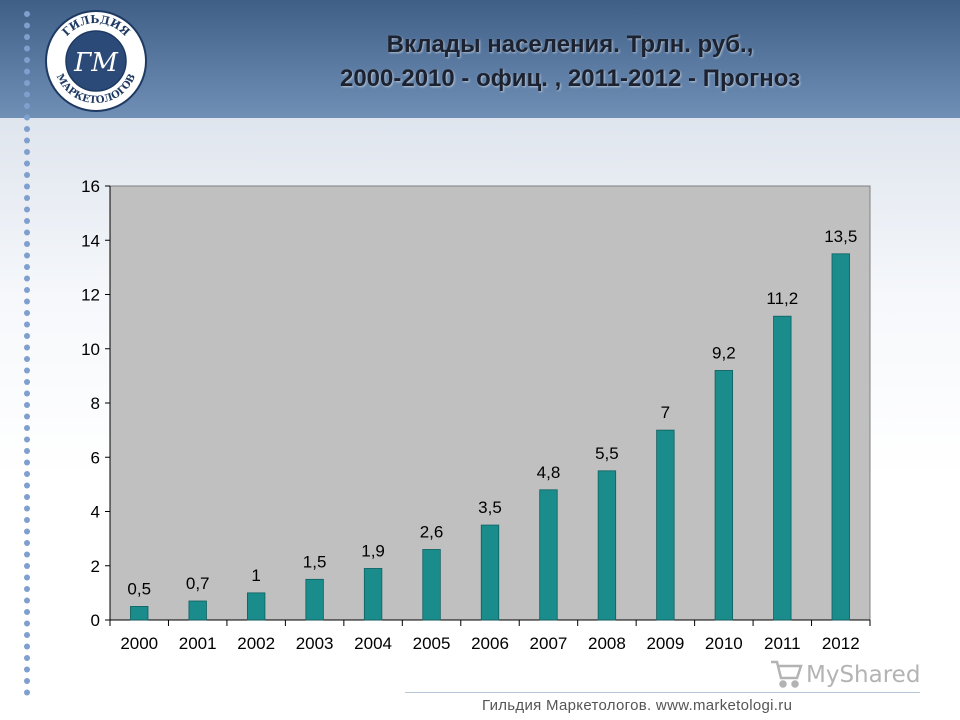 The width and height of the screenshot is (960, 720). What do you see at coordinates (570, 44) in the screenshot?
I see `title-line-1: Вклады населения. Трлн. руб.,` at bounding box center [570, 44].